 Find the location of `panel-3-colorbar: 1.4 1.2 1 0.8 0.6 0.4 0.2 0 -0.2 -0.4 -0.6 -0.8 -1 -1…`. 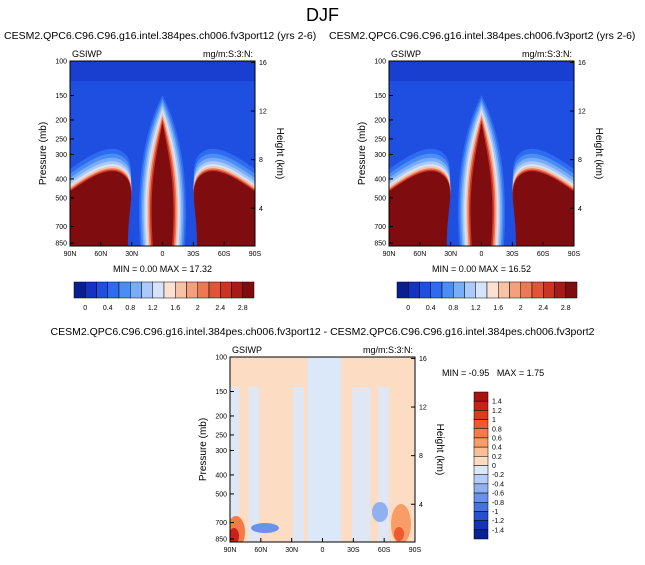

panel-3-colorbar: 1.4 1.2 1 0.8 0.6 0.4 0.2 0 -0.2 -0.4 -0.6 -0.8 -1 -1… is located at coordinates (488, 465).